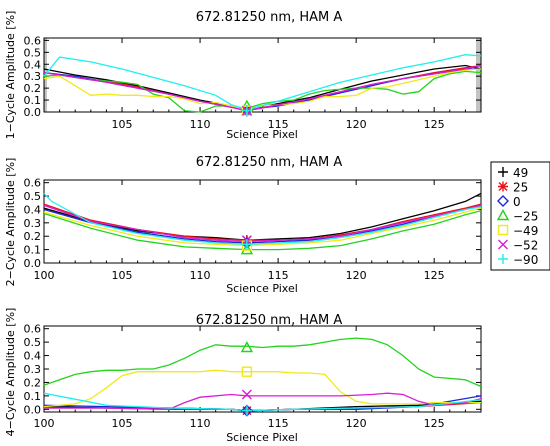  I want to click on y-axis-label: 2−Cycle Amplitude [%], so click(10, 222).